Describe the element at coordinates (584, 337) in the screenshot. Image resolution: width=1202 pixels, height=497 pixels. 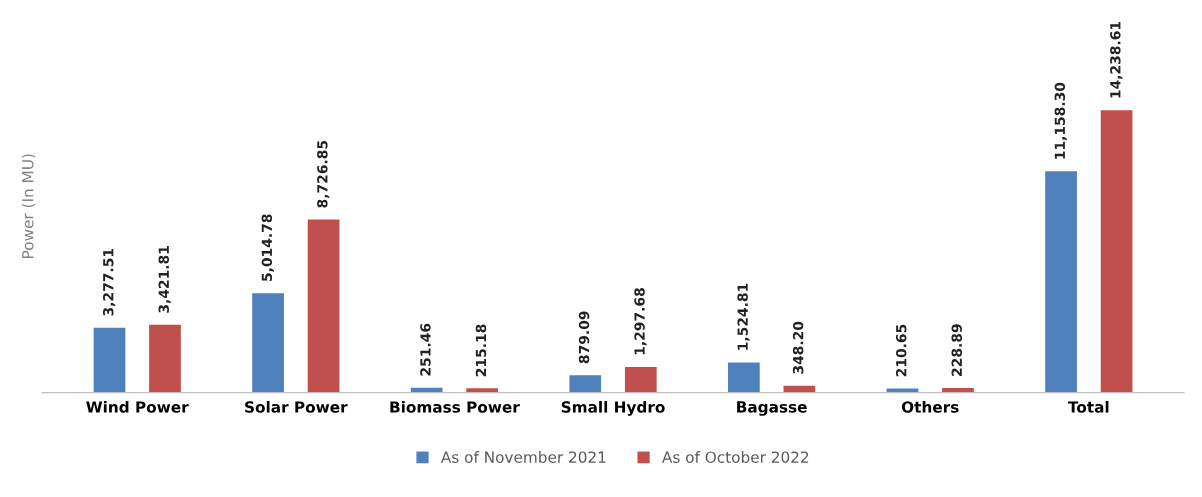
I see `data-label: 879.09` at that location.